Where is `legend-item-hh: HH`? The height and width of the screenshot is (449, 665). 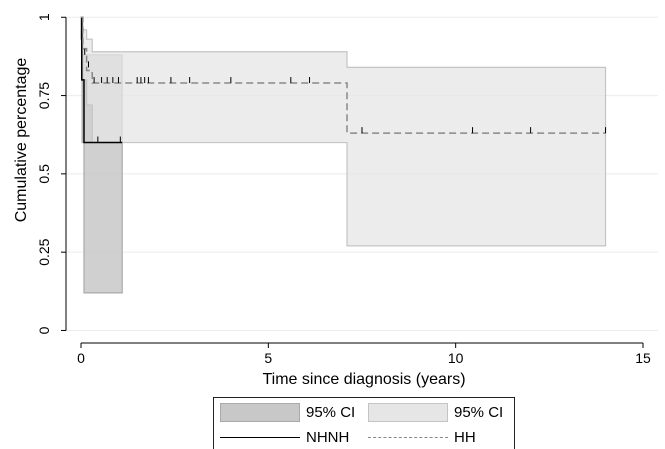
legend-item-hh: HH is located at coordinates (422, 437).